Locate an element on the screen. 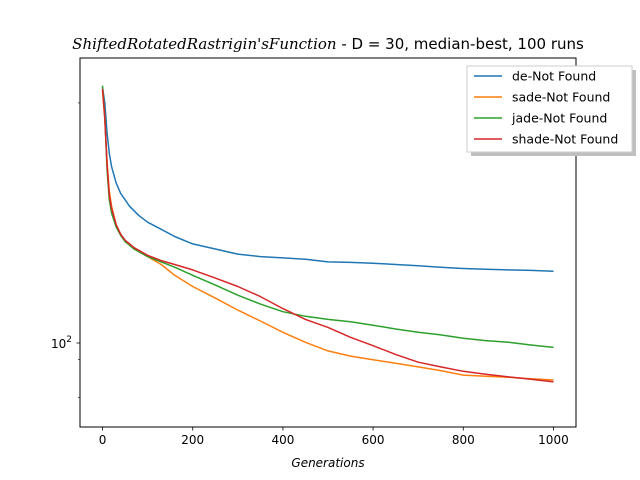  legend-label-4: shade-Not Found is located at coordinates (565, 139).